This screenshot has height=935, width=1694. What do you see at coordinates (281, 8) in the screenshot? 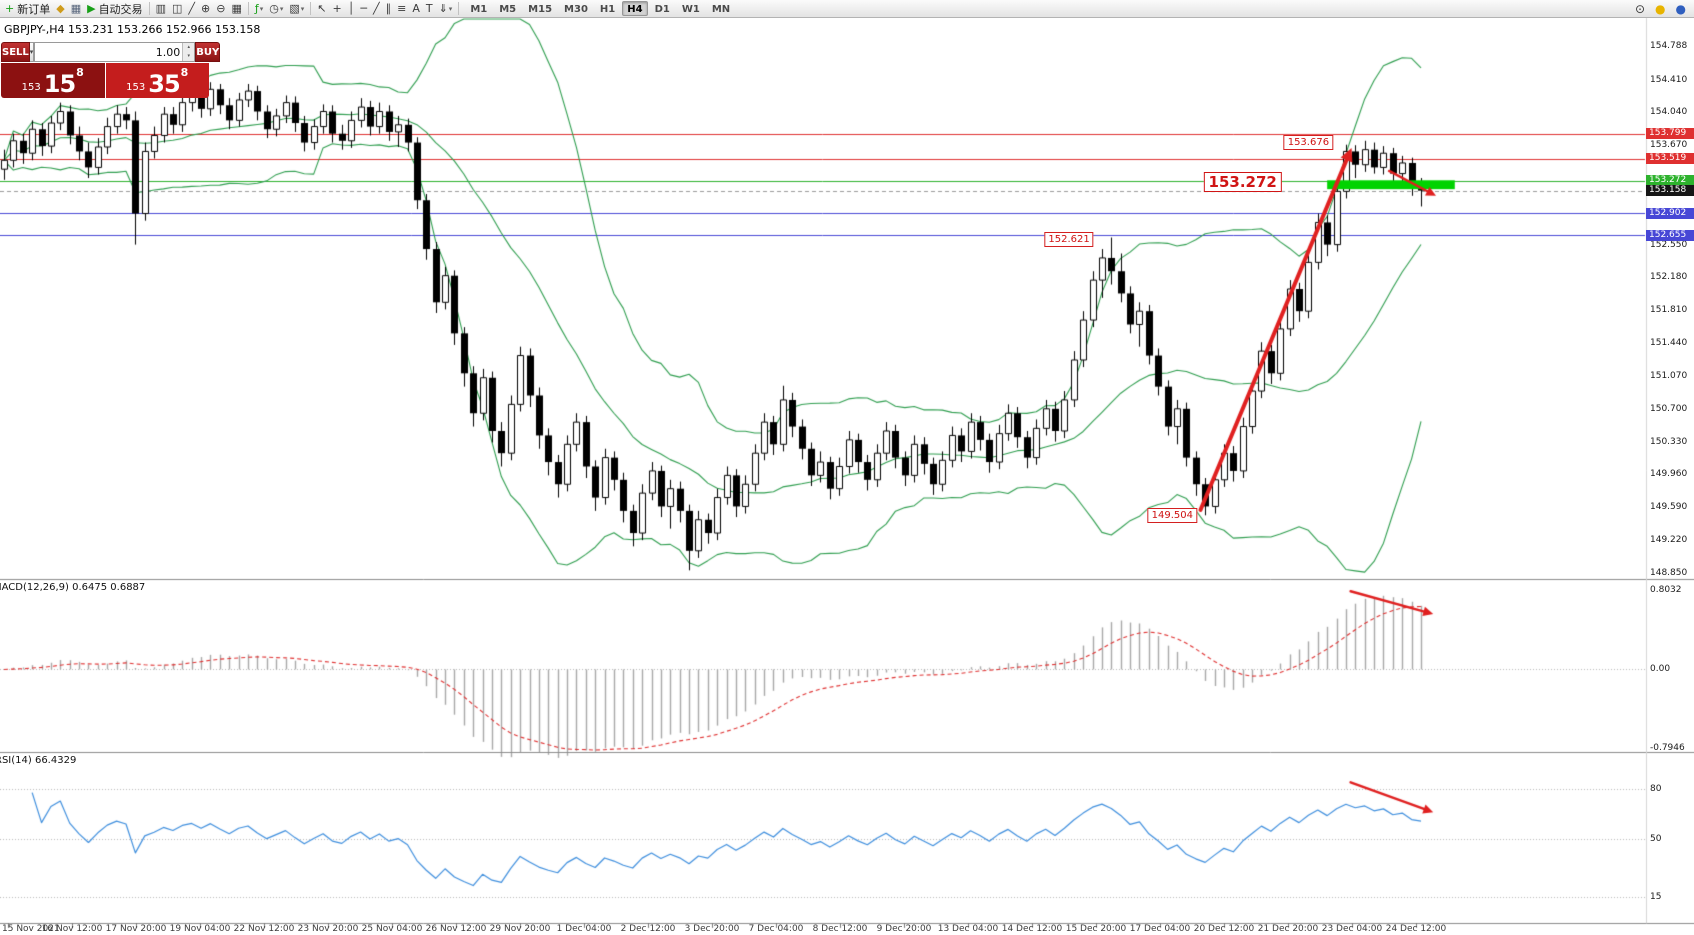
I see `chevron-down-icon: ▾` at bounding box center [281, 8].